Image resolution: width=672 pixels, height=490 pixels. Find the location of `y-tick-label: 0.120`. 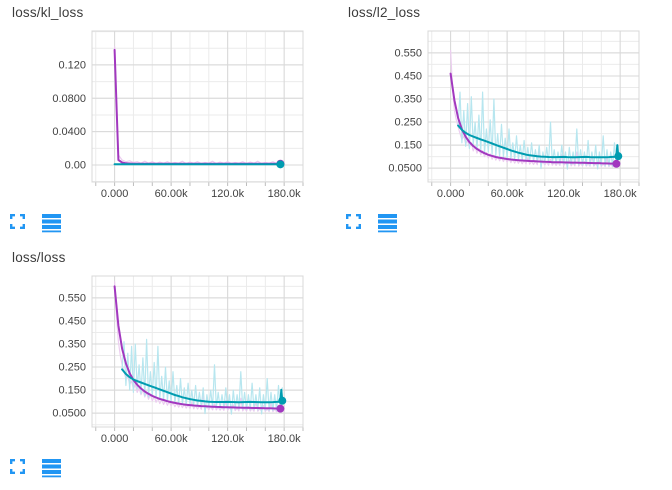

y-tick-label: 0.120 is located at coordinates (72, 65).